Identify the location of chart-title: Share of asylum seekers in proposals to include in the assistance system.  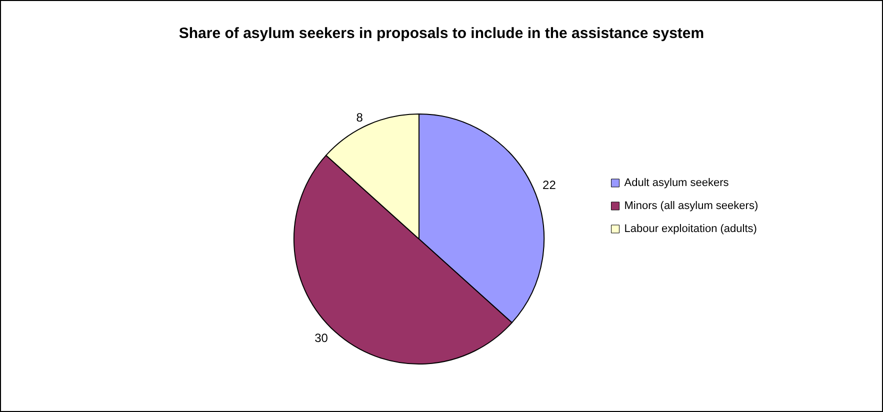
(441, 33).